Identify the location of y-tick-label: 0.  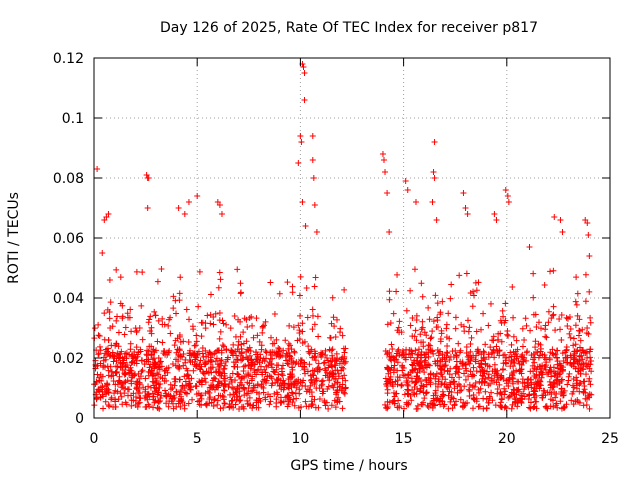
(79, 419).